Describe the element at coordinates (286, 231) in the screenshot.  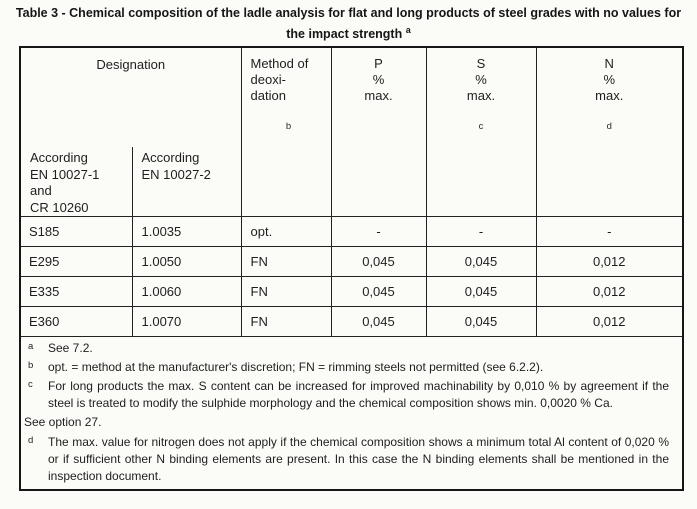
I see `cell-method: opt.` at that location.